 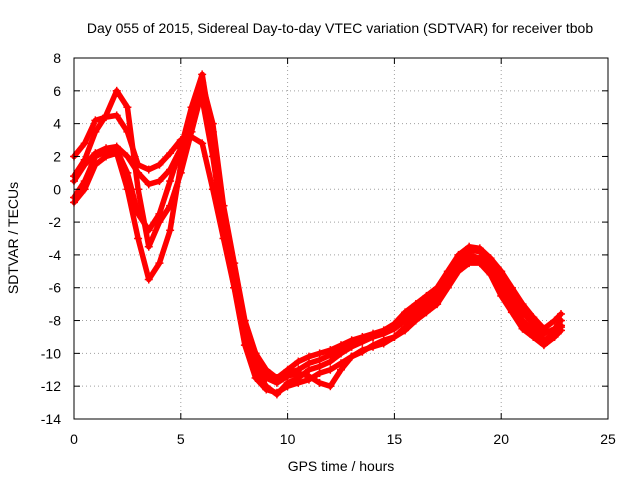 What do you see at coordinates (341, 466) in the screenshot?
I see `x-axis-label: GPS time / hours` at bounding box center [341, 466].